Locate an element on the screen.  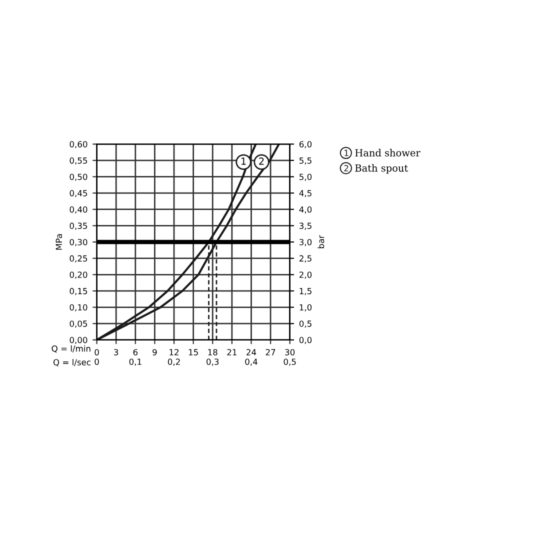
y-tick-label: 0,25 is located at coordinates (79, 258).